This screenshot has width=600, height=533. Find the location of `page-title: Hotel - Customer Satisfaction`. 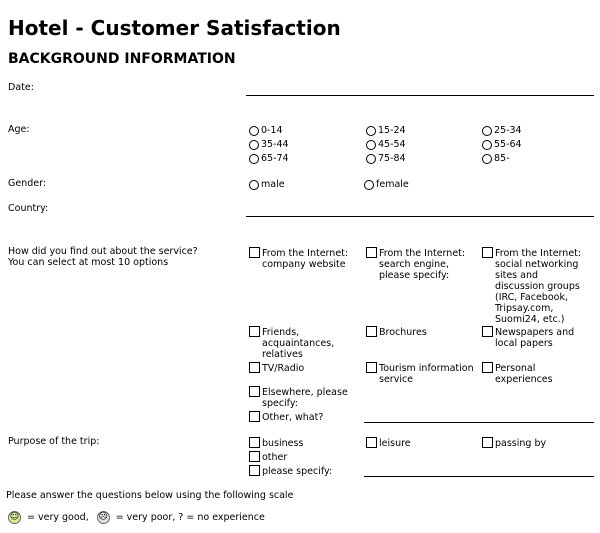

page-title: Hotel - Customer Satisfaction is located at coordinates (174, 28).